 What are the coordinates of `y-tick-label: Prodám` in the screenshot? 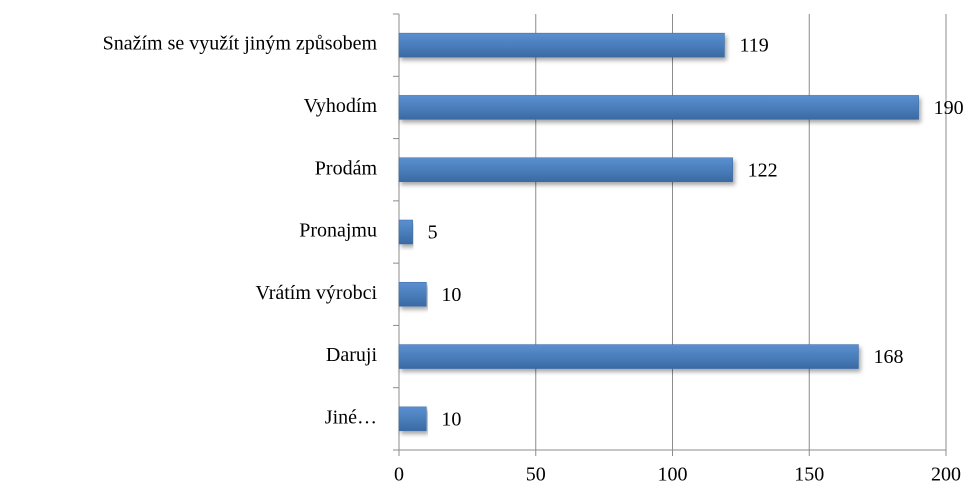 It's located at (346, 168).